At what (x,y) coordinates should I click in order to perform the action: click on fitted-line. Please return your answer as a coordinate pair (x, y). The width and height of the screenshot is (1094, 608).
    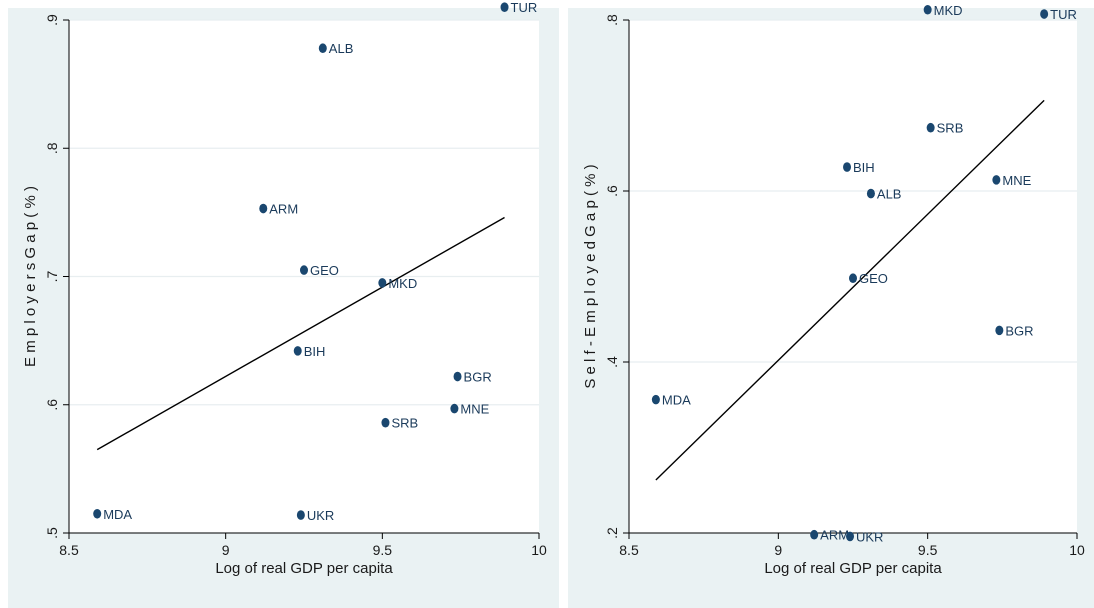
    Looking at the image, I should click on (300, 333).